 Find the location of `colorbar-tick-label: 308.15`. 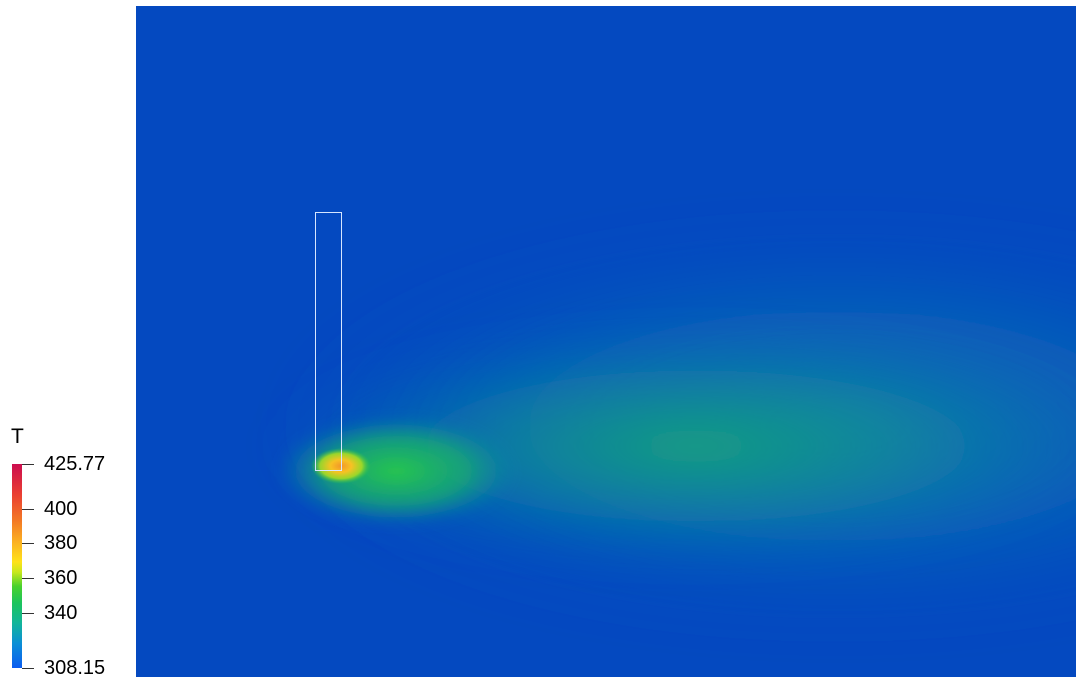

colorbar-tick-label: 308.15 is located at coordinates (75, 668).